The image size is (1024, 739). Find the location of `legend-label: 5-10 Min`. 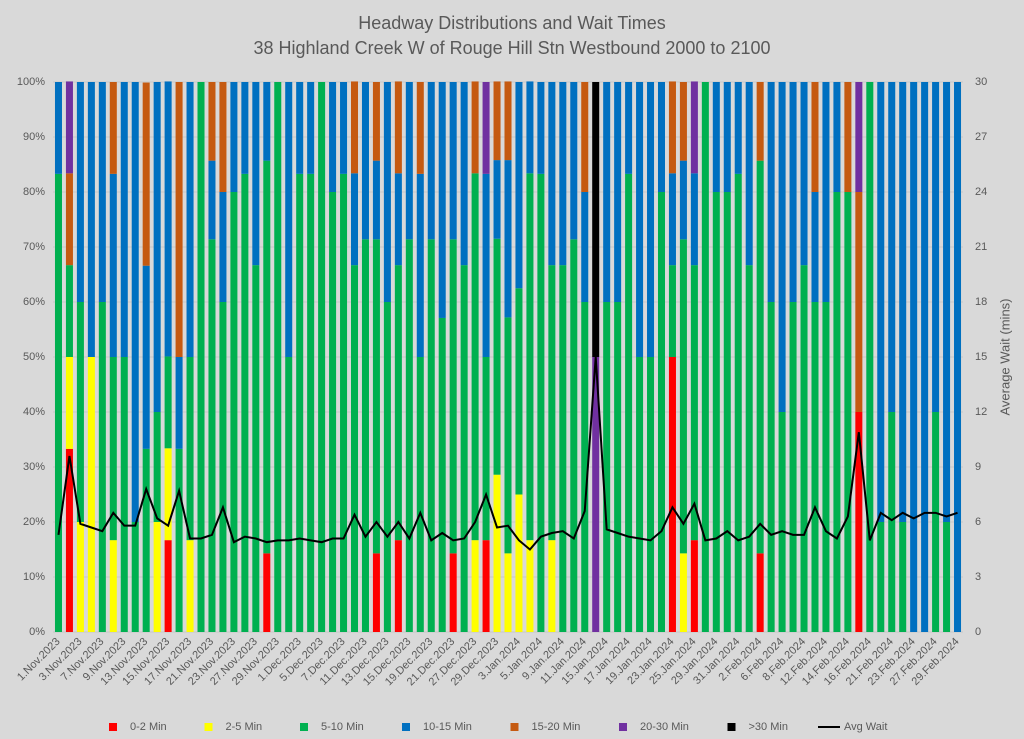

legend-label: 5-10 Min is located at coordinates (342, 727).